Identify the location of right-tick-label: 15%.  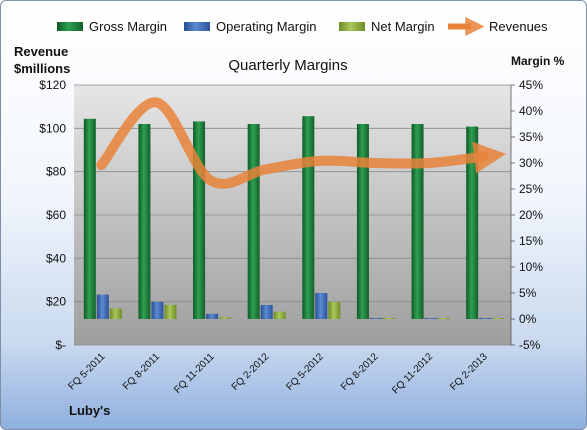
(531, 241).